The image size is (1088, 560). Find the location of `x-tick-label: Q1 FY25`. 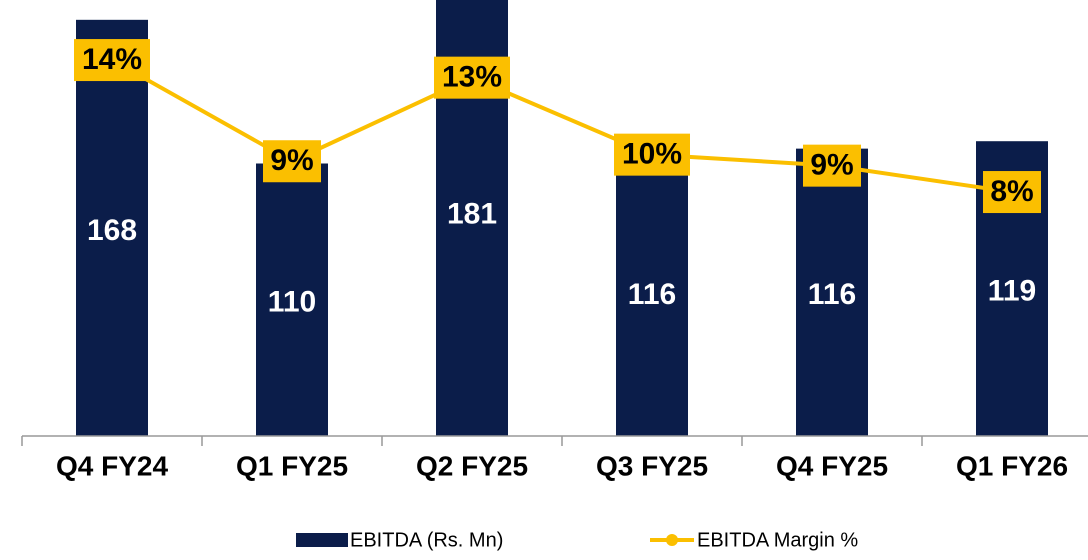

x-tick-label: Q1 FY25 is located at coordinates (292, 465).